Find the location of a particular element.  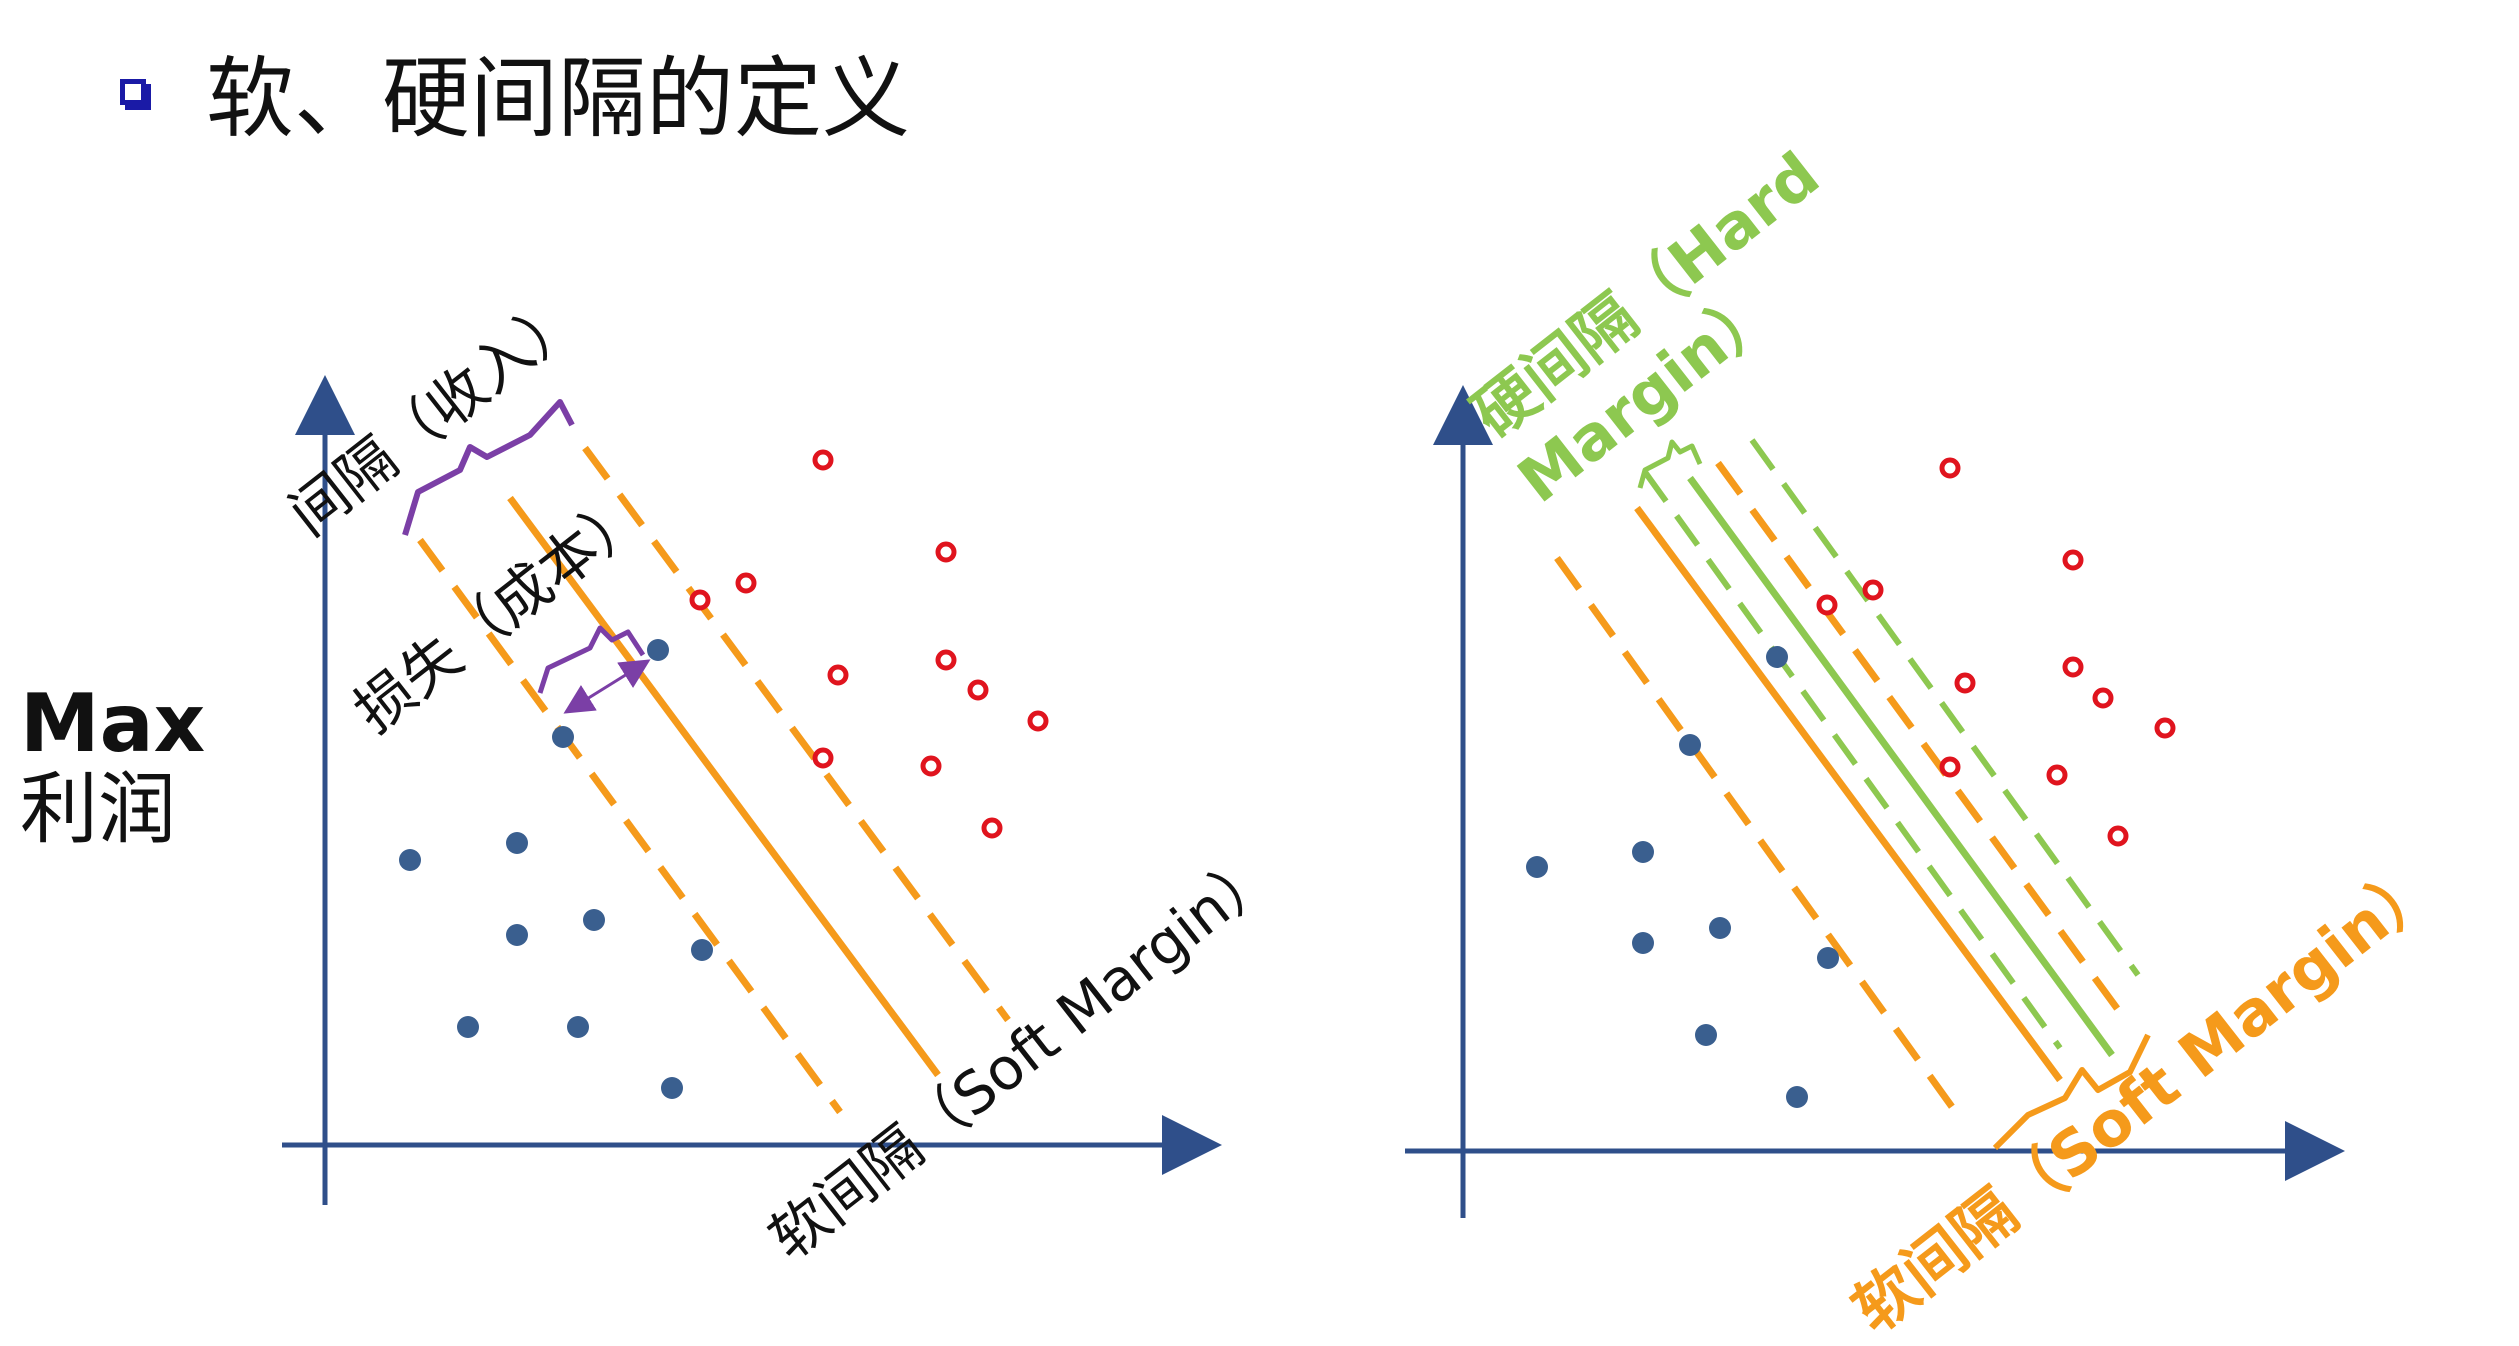

title-text: 软、硬间隔的定义 is located at coordinates (558, 98).